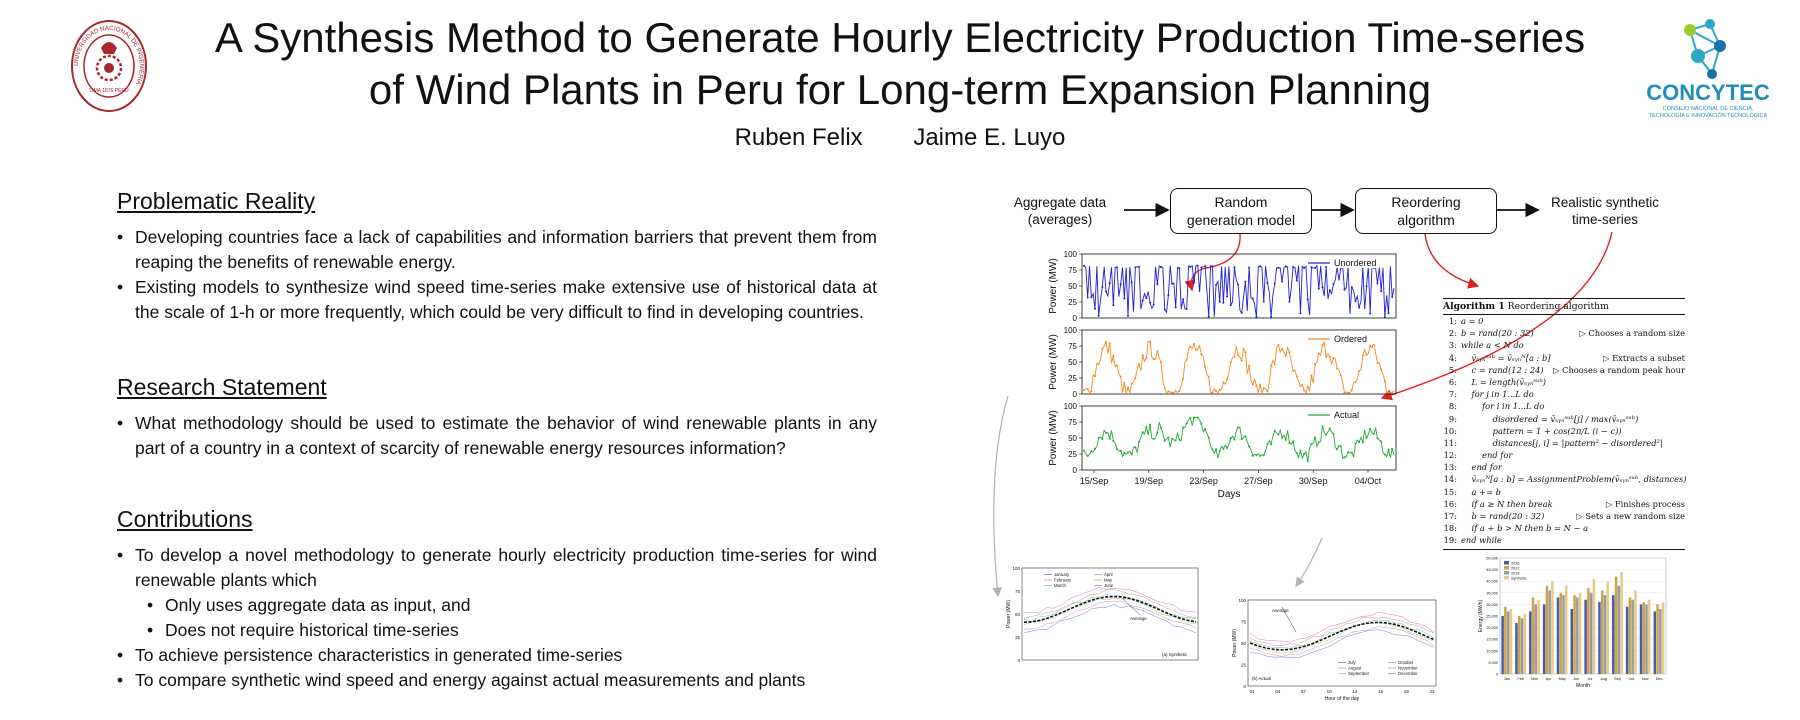 Image resolution: width=1800 pixels, height=720 pixels. I want to click on code-comment: ▷ Extracts a subset, so click(1644, 357).